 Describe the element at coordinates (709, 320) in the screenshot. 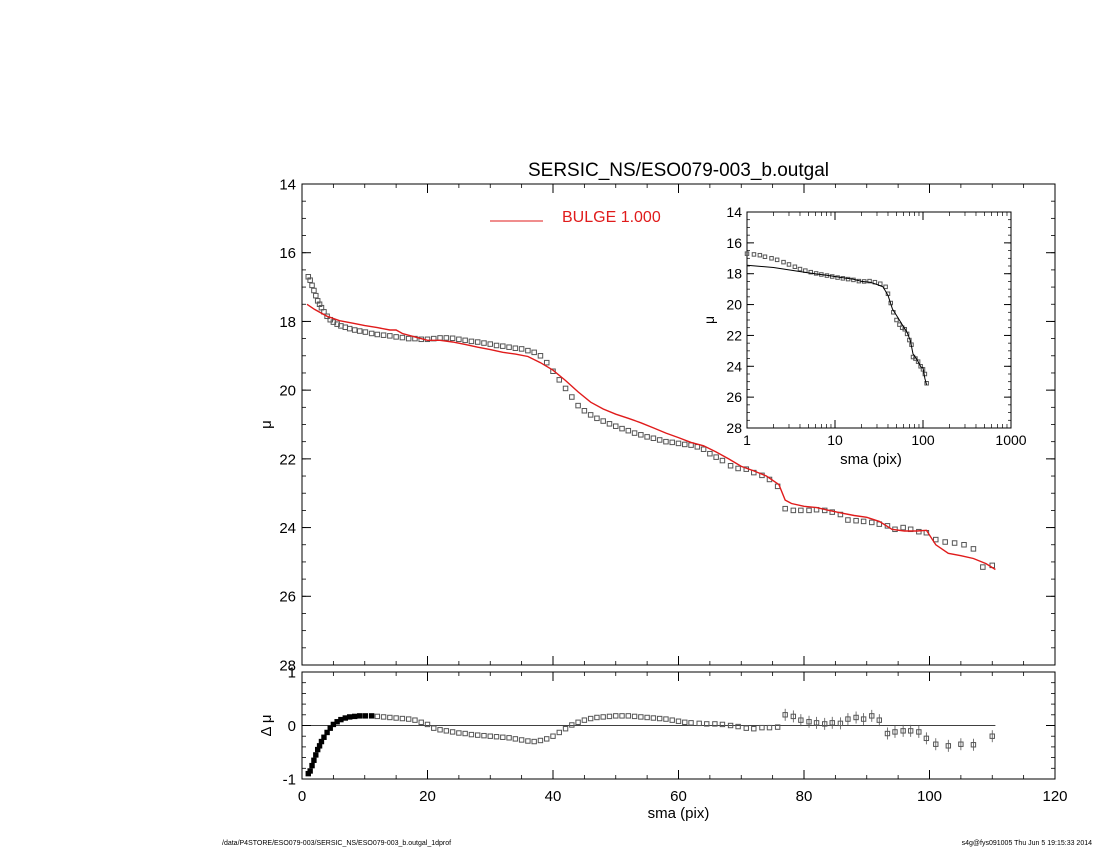

I see `inset-y-axis-label: μ` at that location.